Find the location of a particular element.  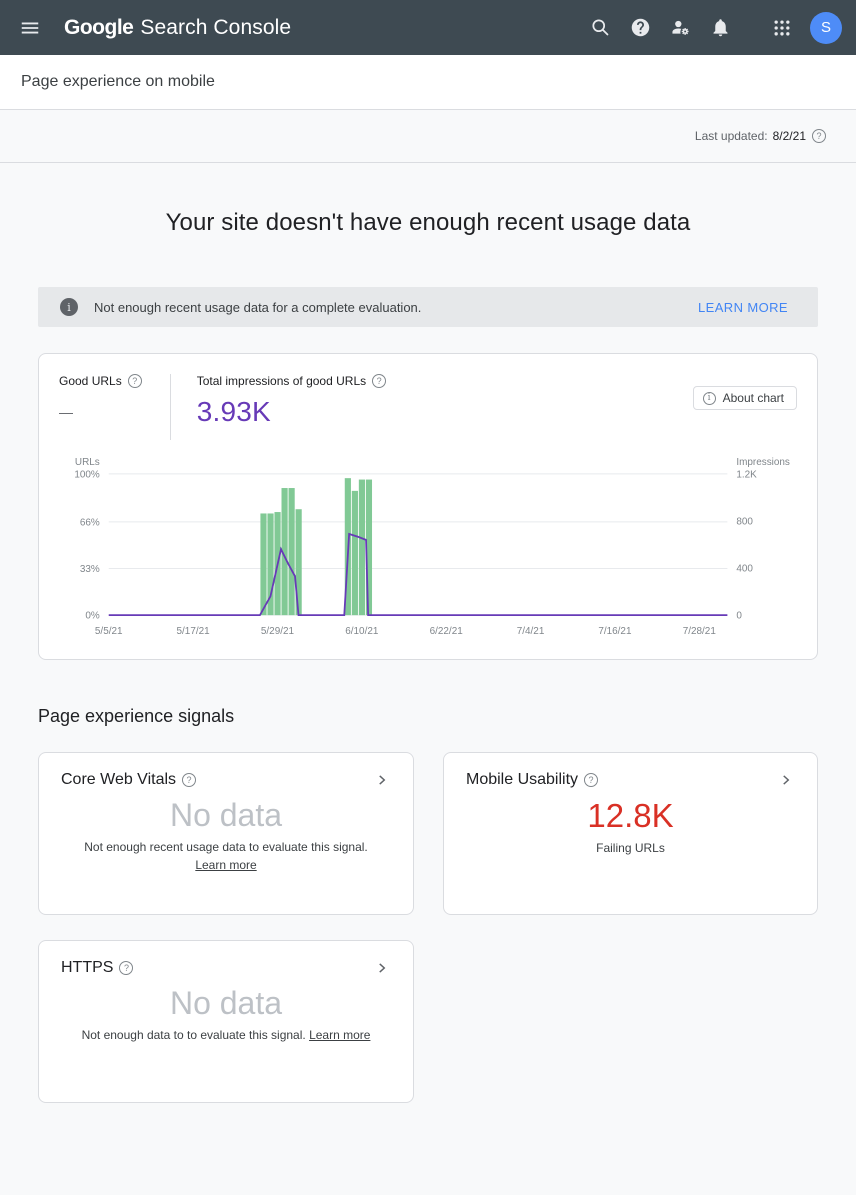

signal-title: HTTPS is located at coordinates (87, 967).